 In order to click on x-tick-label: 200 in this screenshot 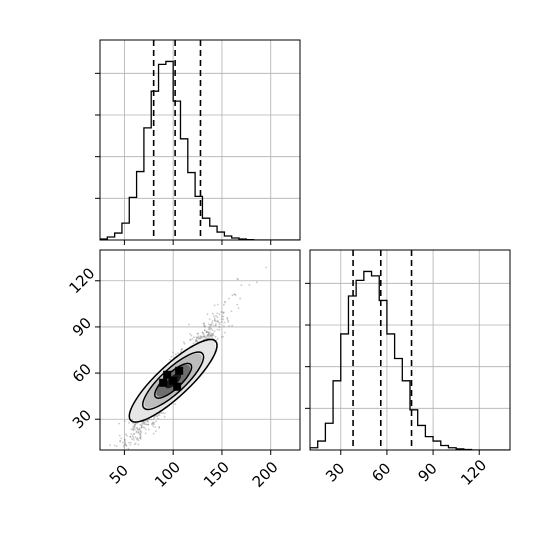, I will do `click(265, 474)`.